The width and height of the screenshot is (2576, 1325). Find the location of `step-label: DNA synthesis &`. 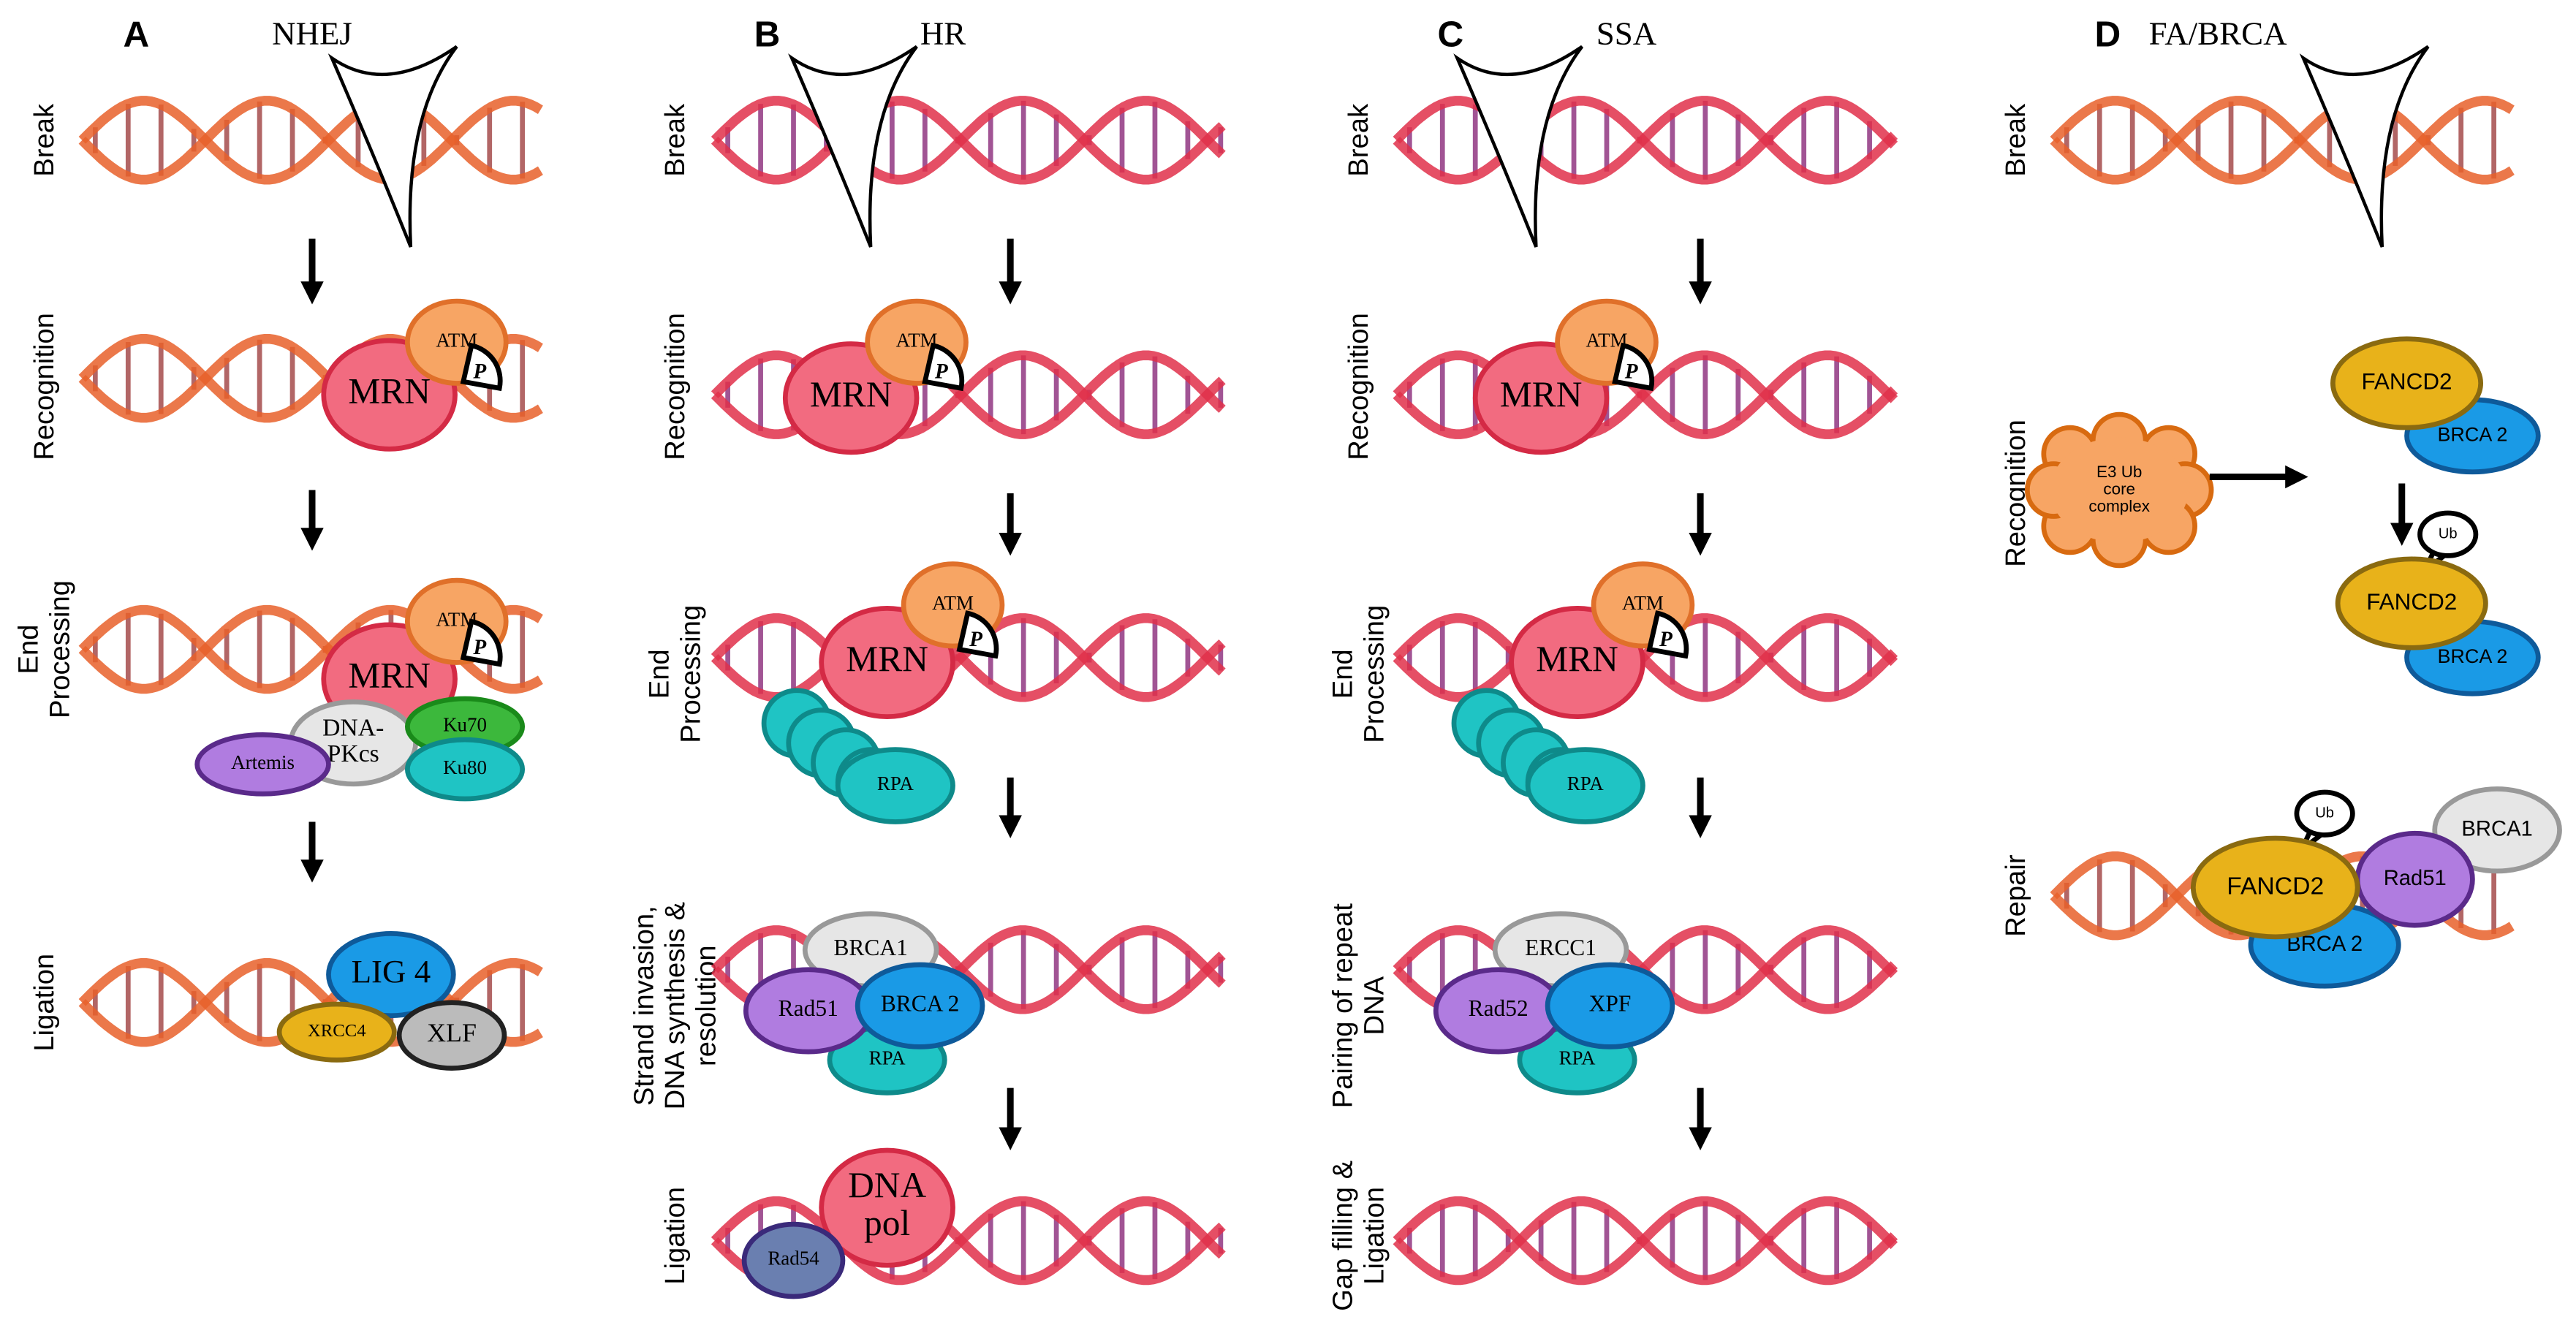

step-label: DNA synthesis & is located at coordinates (675, 1006).